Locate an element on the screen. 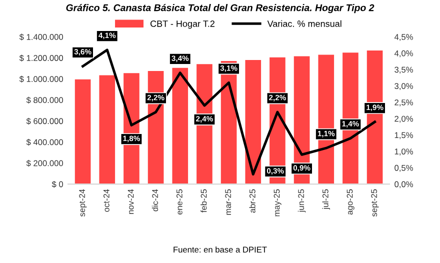 Image resolution: width=440 pixels, height=263 pixels. x-tick-label: jul-25 is located at coordinates (326, 199).